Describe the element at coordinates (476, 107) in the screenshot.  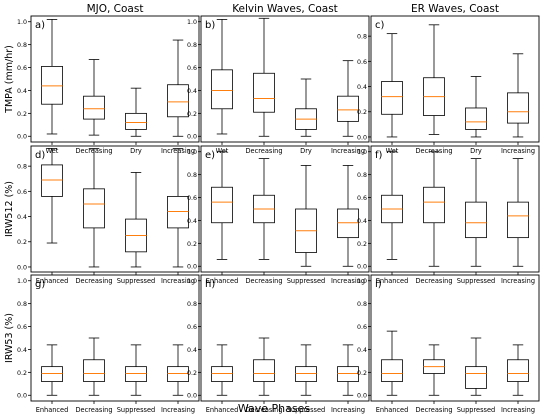
I see `box-dry` at that location.